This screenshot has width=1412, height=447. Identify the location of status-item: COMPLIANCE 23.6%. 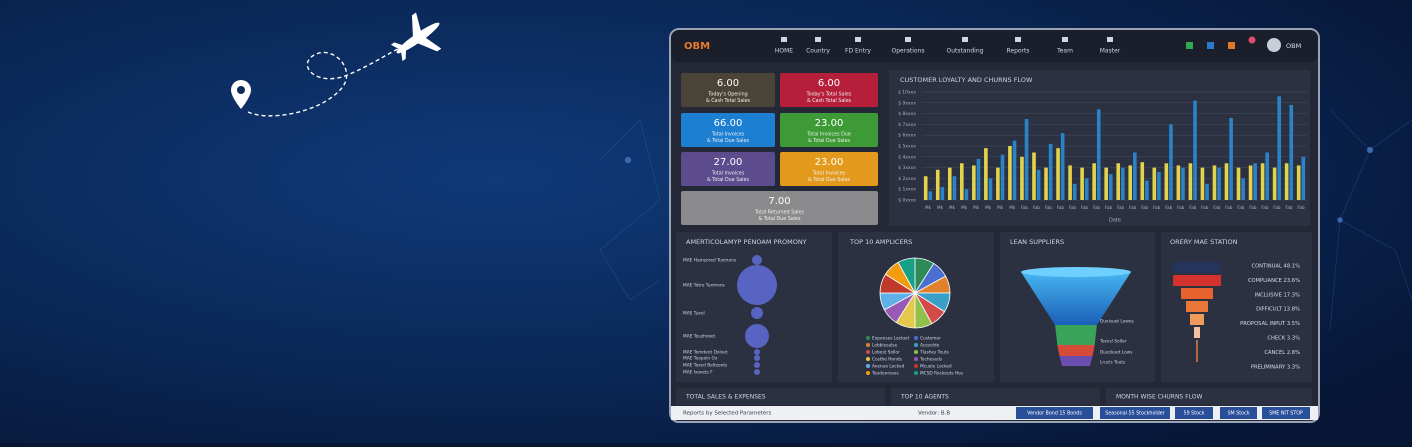
(1274, 281).